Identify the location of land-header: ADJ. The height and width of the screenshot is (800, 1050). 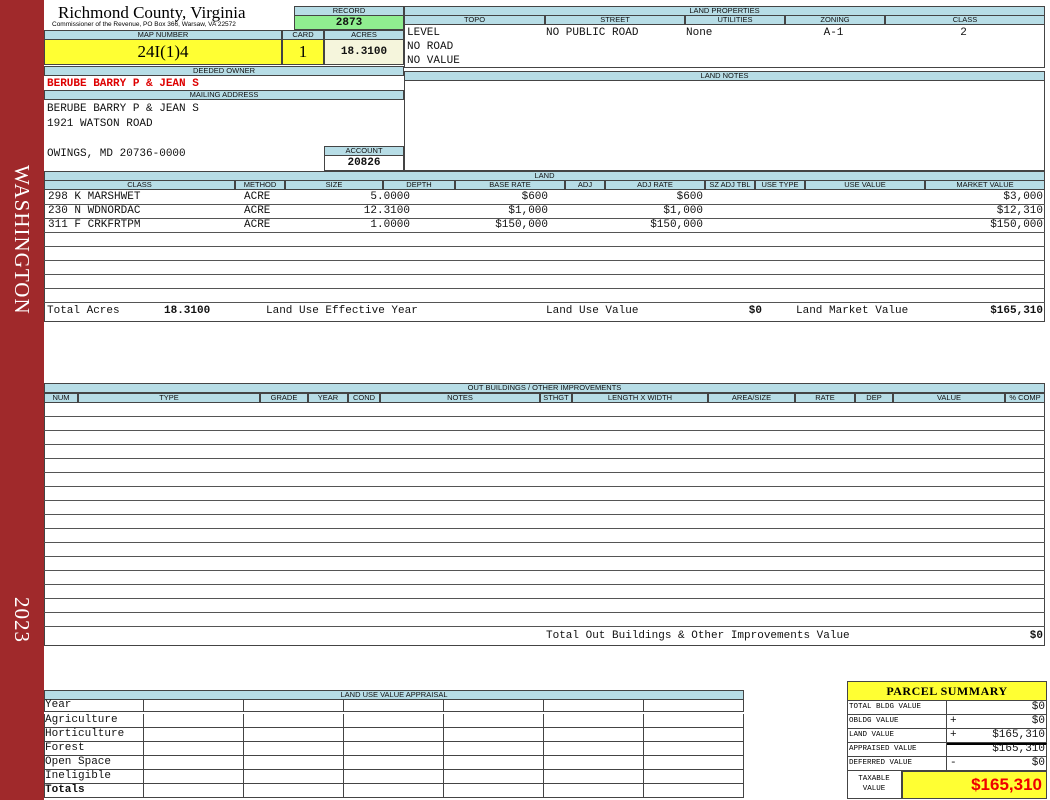
(585, 185).